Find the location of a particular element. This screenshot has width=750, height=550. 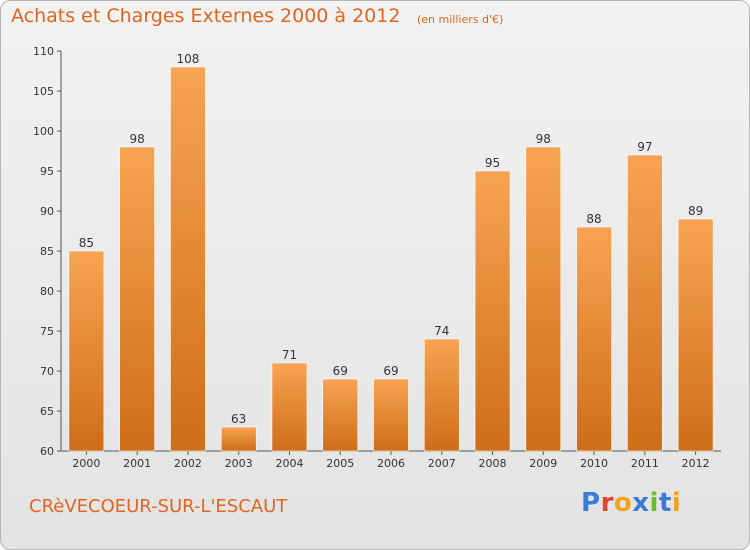

bar-value-label: 89 is located at coordinates (695, 211).